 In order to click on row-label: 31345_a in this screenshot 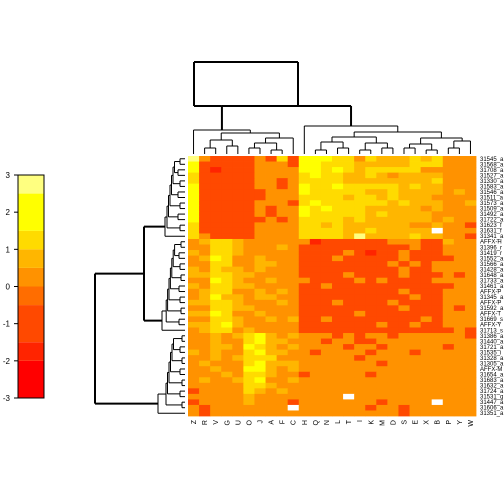, I will do `click(492, 298)`.